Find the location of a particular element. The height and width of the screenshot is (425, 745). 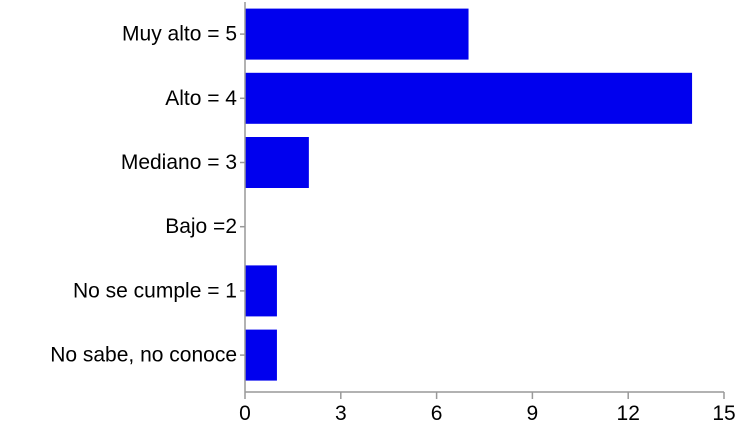

x-tick-label-2: 6 is located at coordinates (437, 413).